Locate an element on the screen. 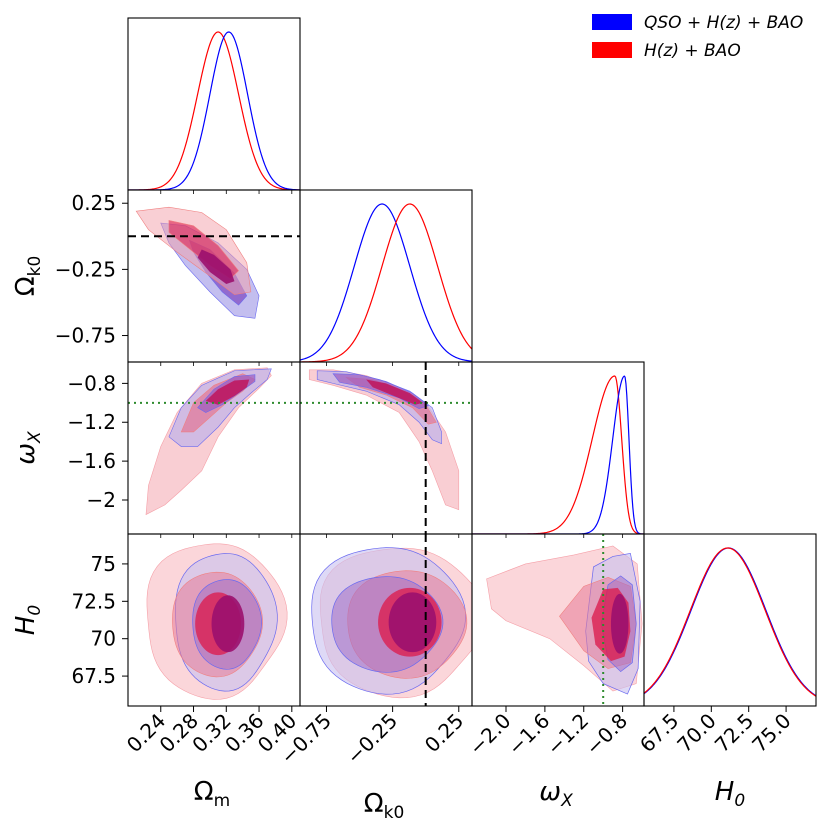  panel-omegak-vs-omegam is located at coordinates (214, 262).